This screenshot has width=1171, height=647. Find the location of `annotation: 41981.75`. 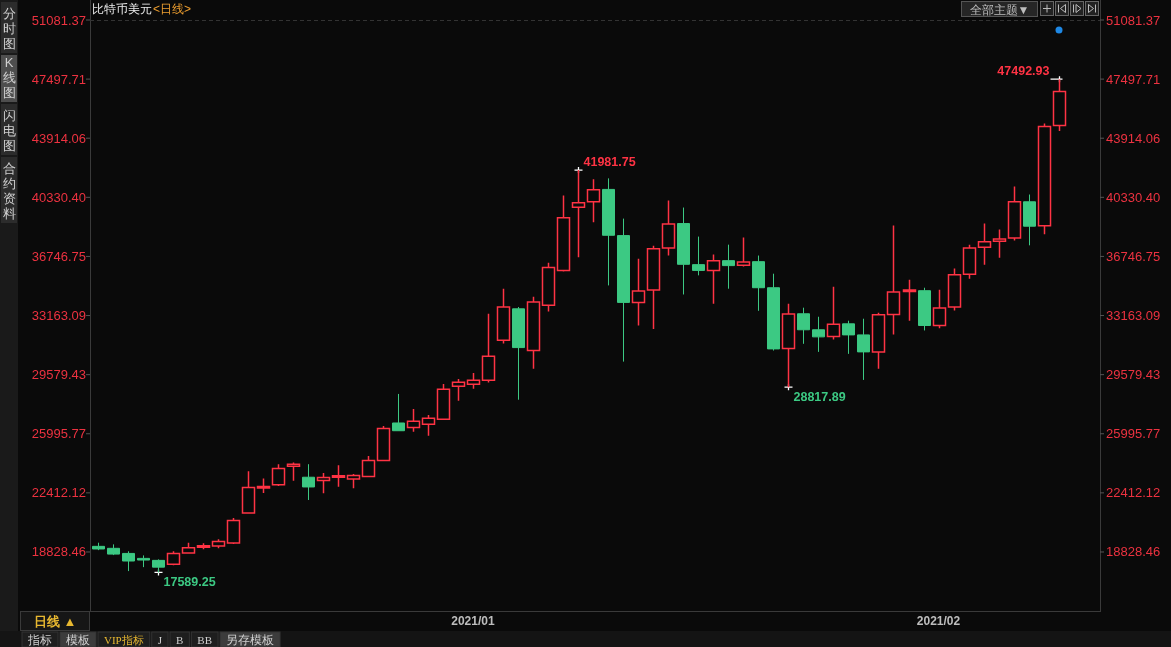

annotation: 41981.75 is located at coordinates (609, 162).